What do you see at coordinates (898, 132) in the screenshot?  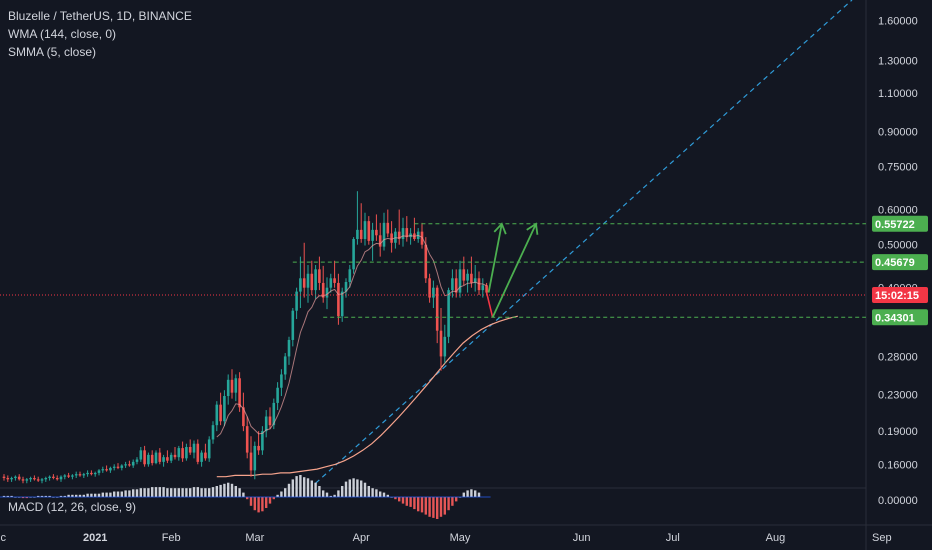 I see `y-tick-label: 0.90000` at bounding box center [898, 132].